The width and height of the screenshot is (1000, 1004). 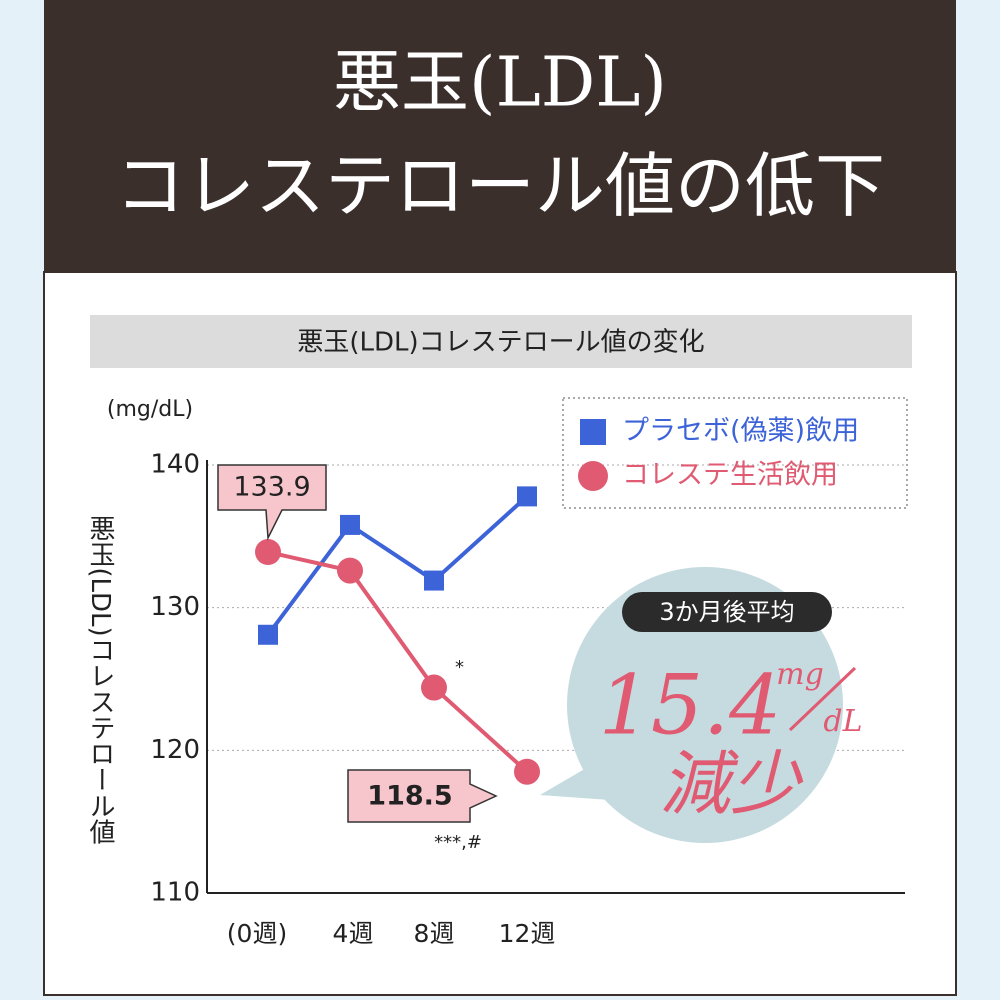 I want to click on significance: *, so click(x=459, y=667).